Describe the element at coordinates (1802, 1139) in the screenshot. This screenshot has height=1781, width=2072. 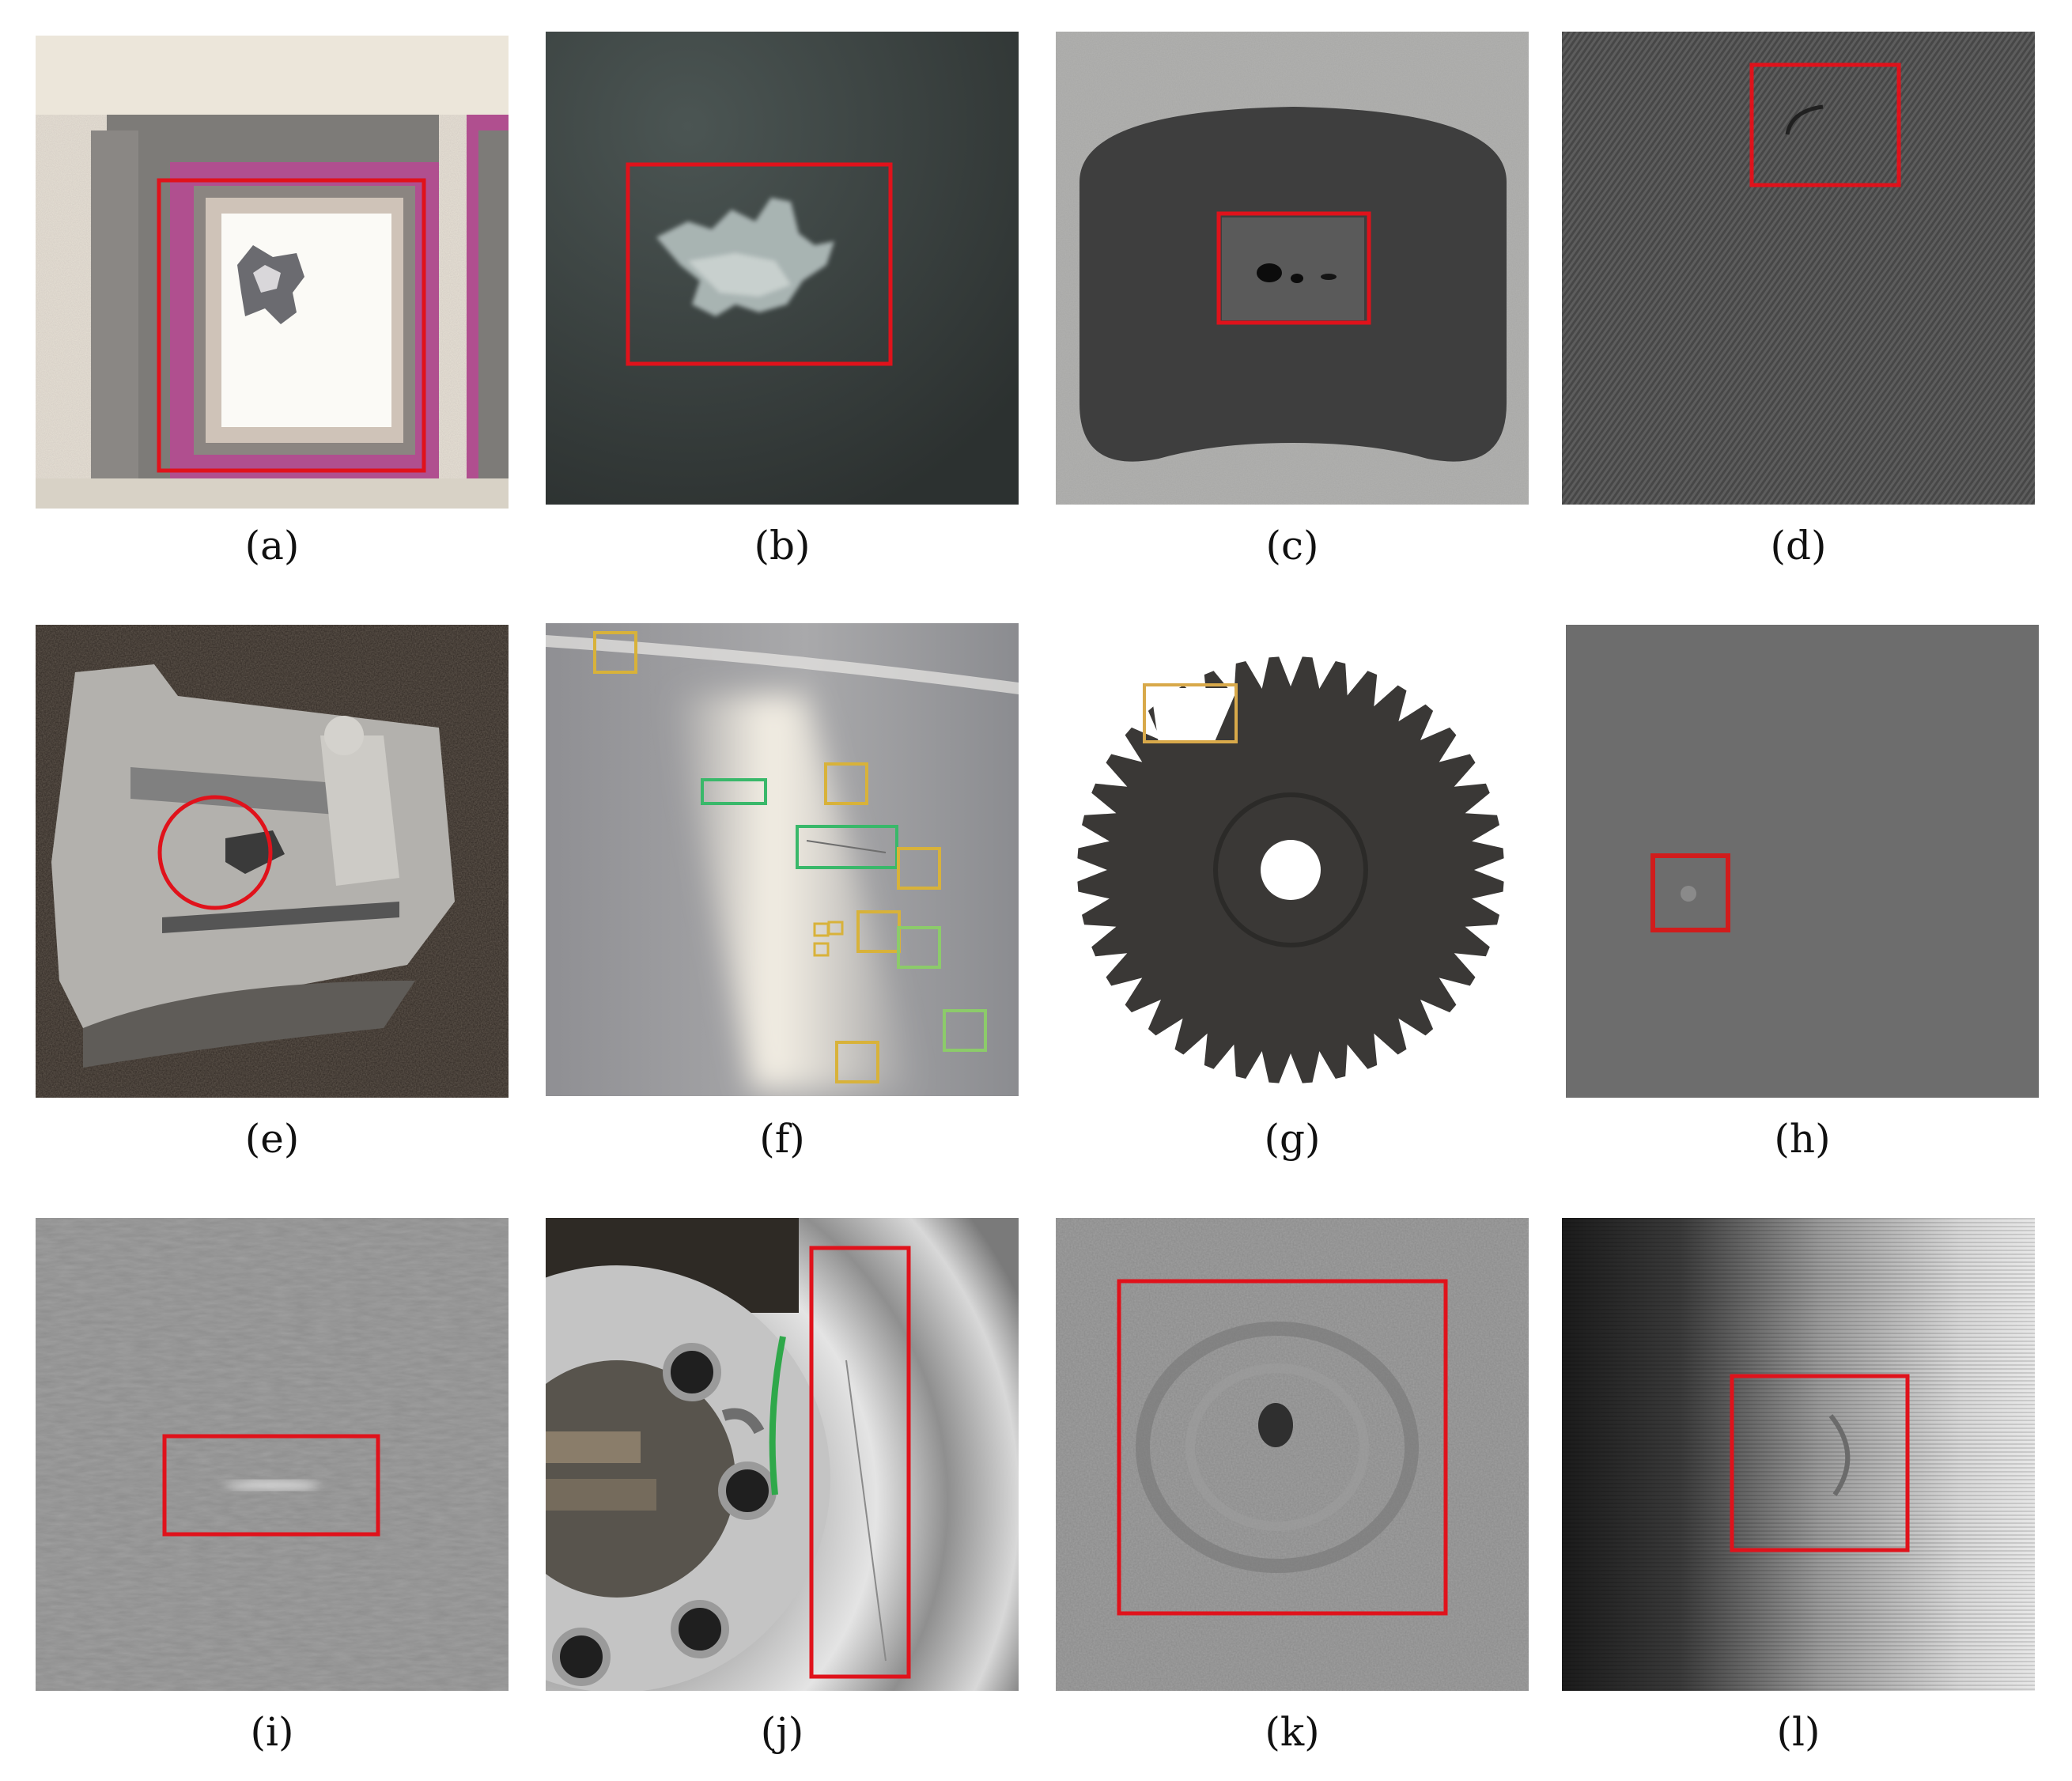
I see `panel-h-caption: (h)` at that location.